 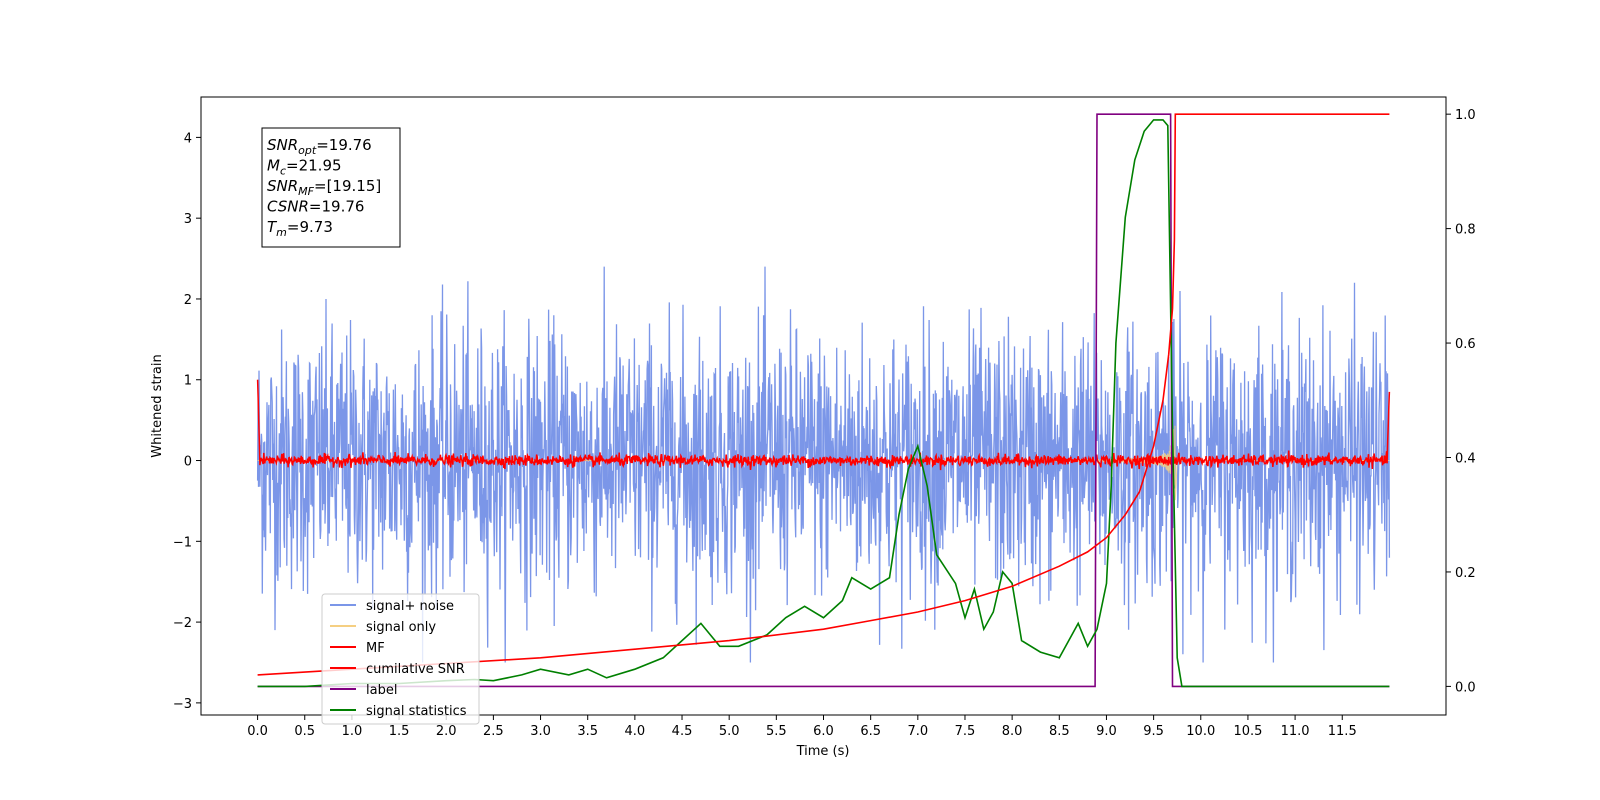 I want to click on y-axis-label: Whitened strain, so click(x=157, y=405).